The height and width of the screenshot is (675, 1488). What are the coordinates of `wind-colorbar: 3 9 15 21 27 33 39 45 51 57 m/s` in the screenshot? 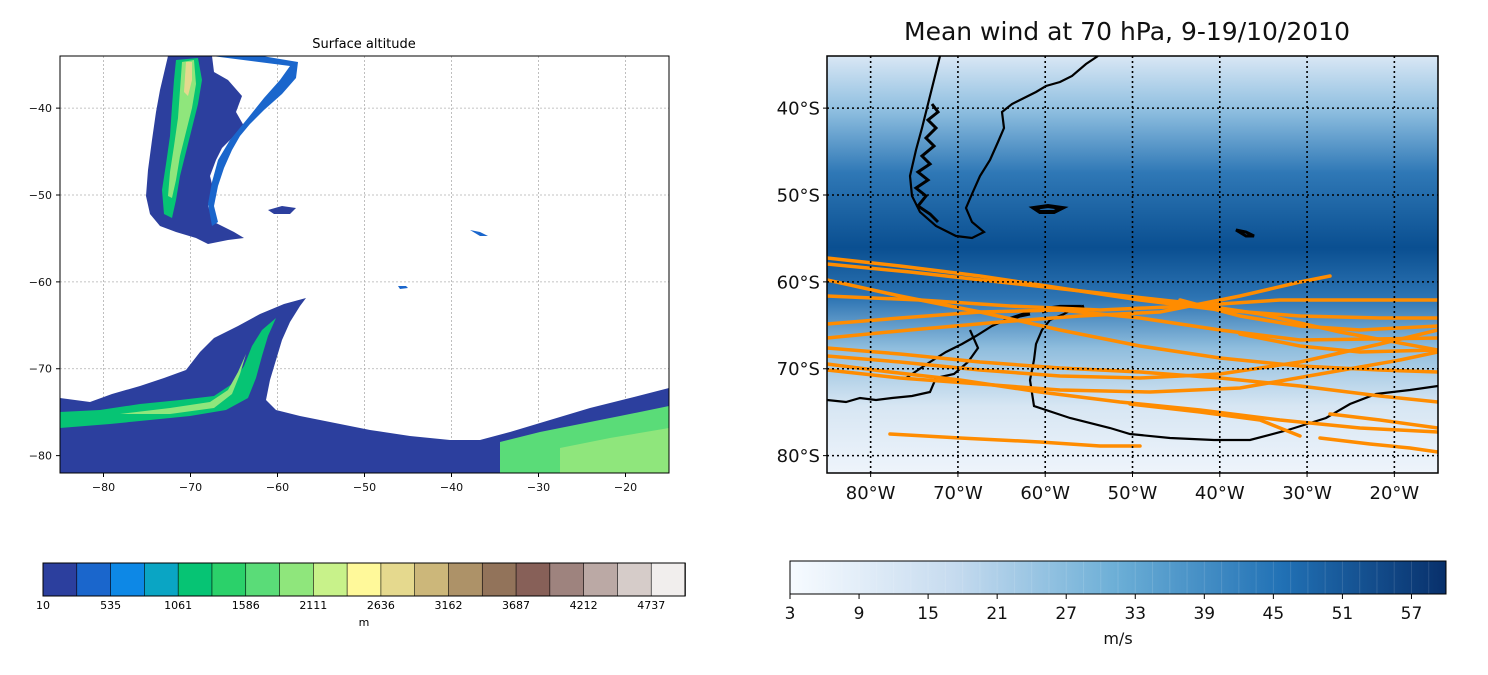 It's located at (1116, 604).